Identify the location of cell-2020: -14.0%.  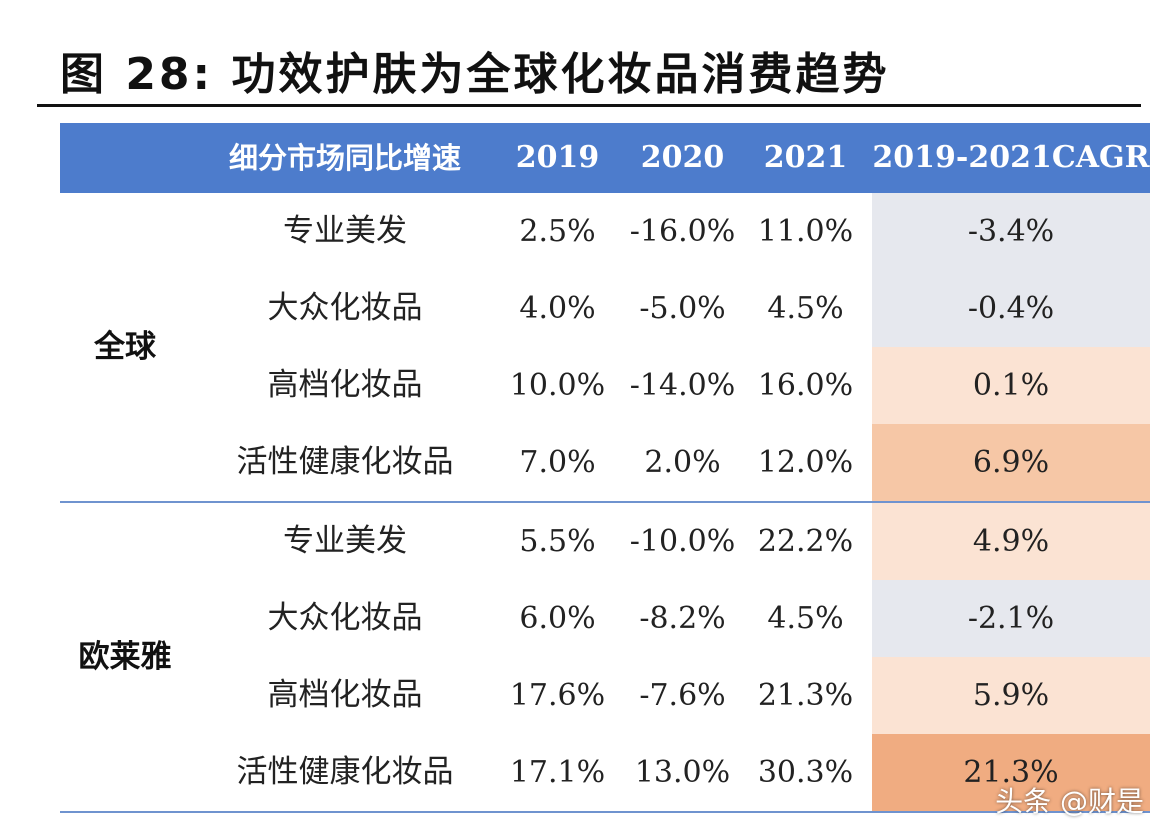
(682, 385).